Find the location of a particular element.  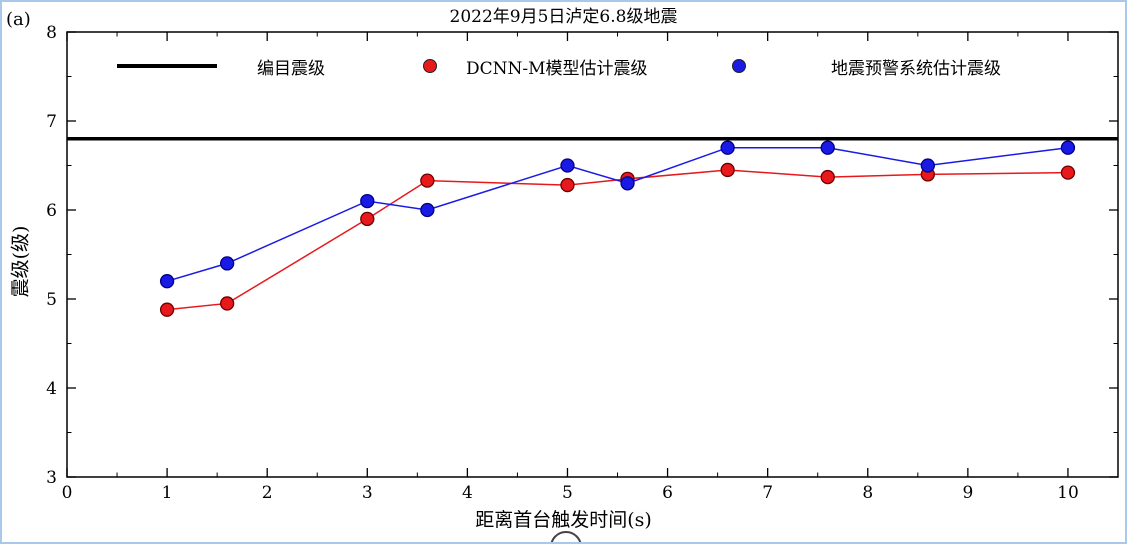

chart-title: 2022年9月5日泸定6.8级地震 is located at coordinates (563, 17).